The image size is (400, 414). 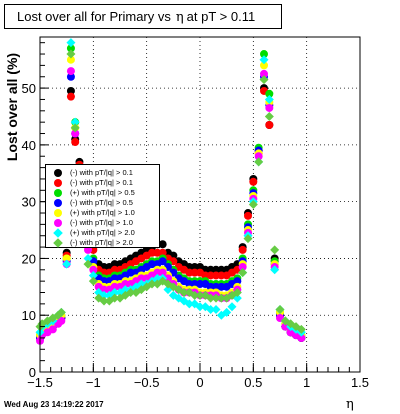 I want to click on legend-label: (+) with pT/|q| > 2.0, so click(x=102, y=232).